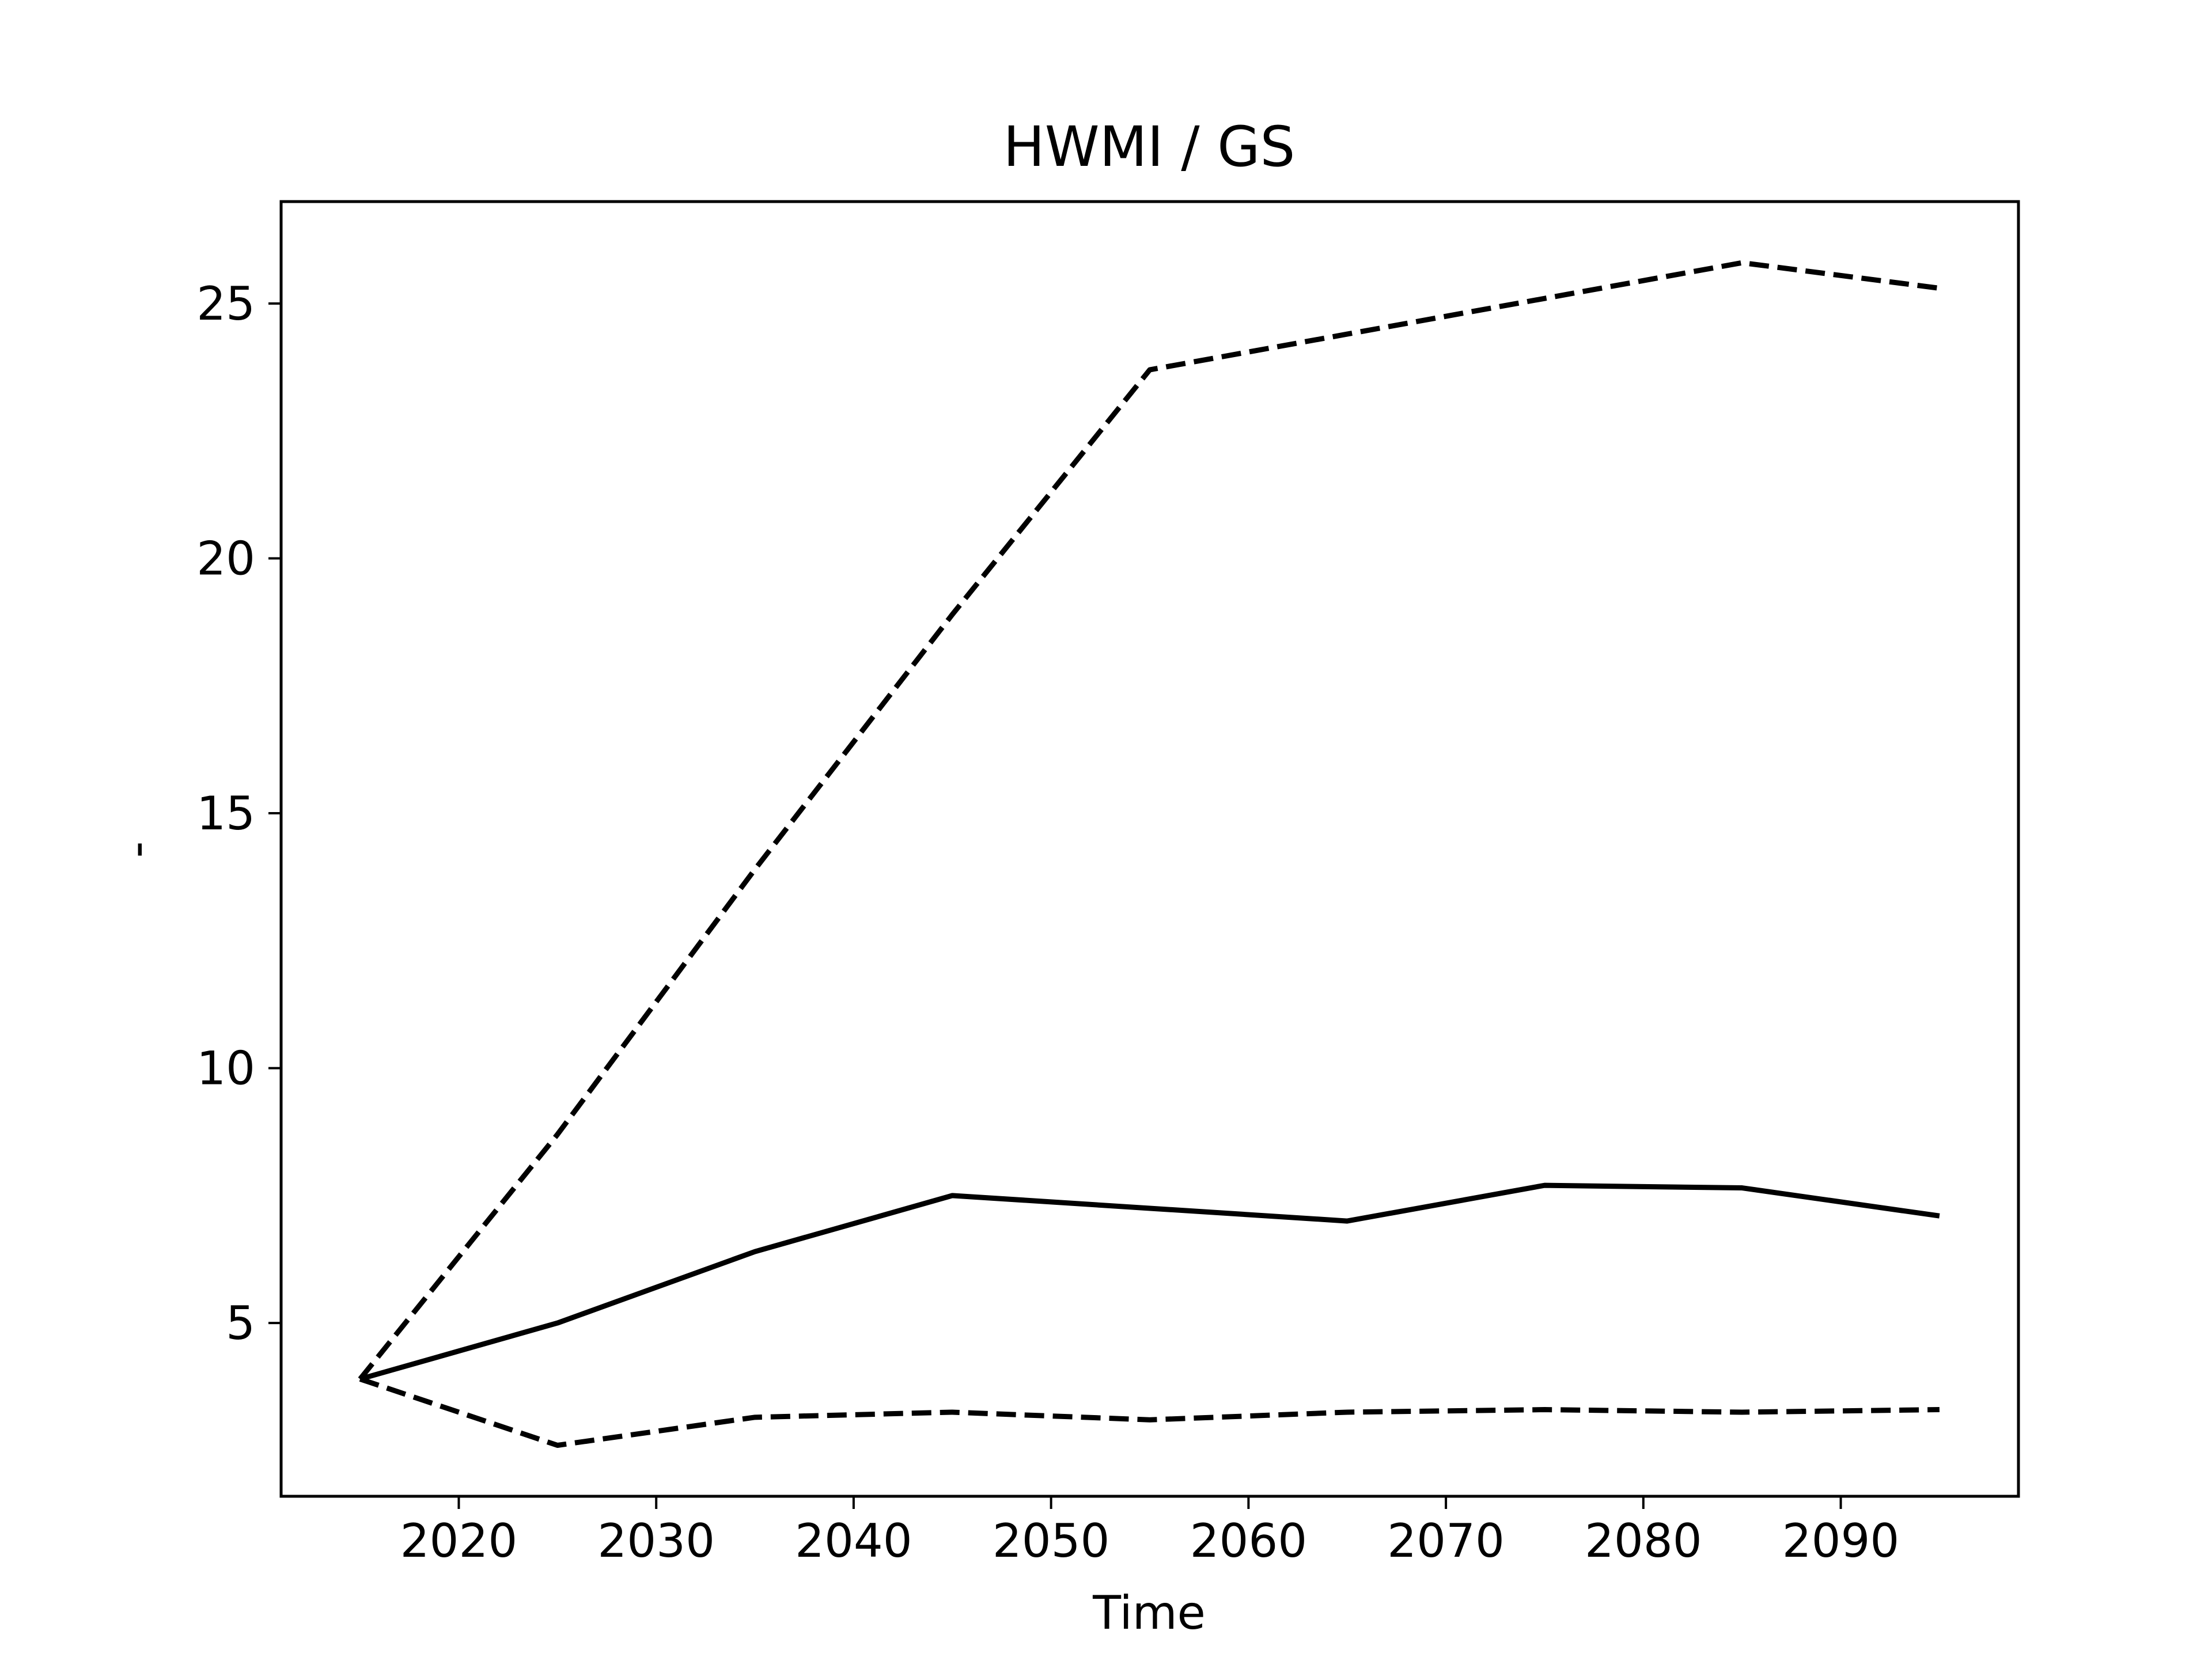  I want to click on y-tick-label: 20, so click(225, 559).